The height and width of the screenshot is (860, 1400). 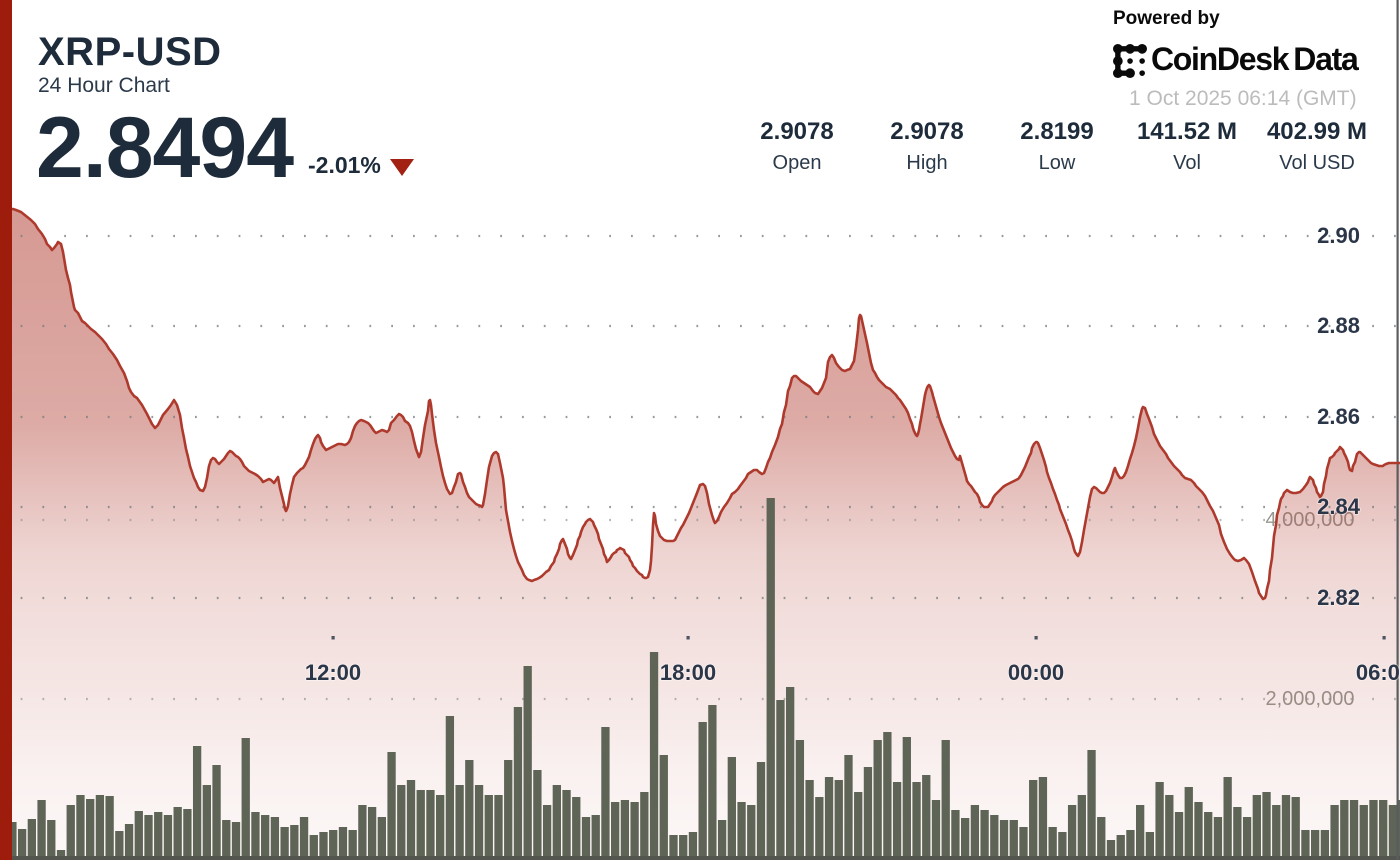 I want to click on svg-text: 2.90, so click(x=1338, y=235).